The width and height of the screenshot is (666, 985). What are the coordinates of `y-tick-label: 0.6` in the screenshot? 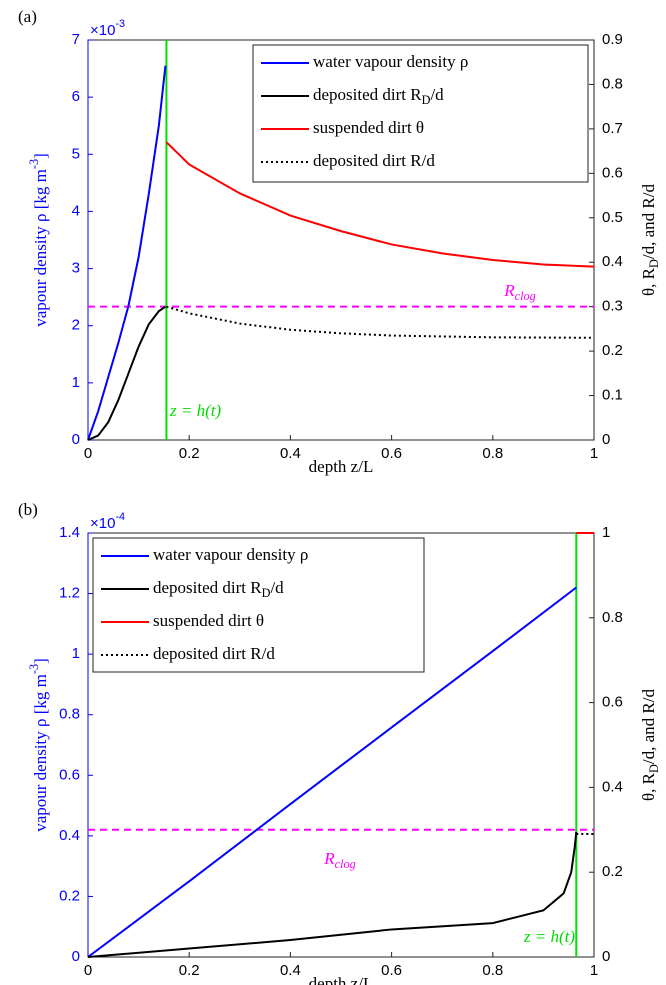 It's located at (69, 774).